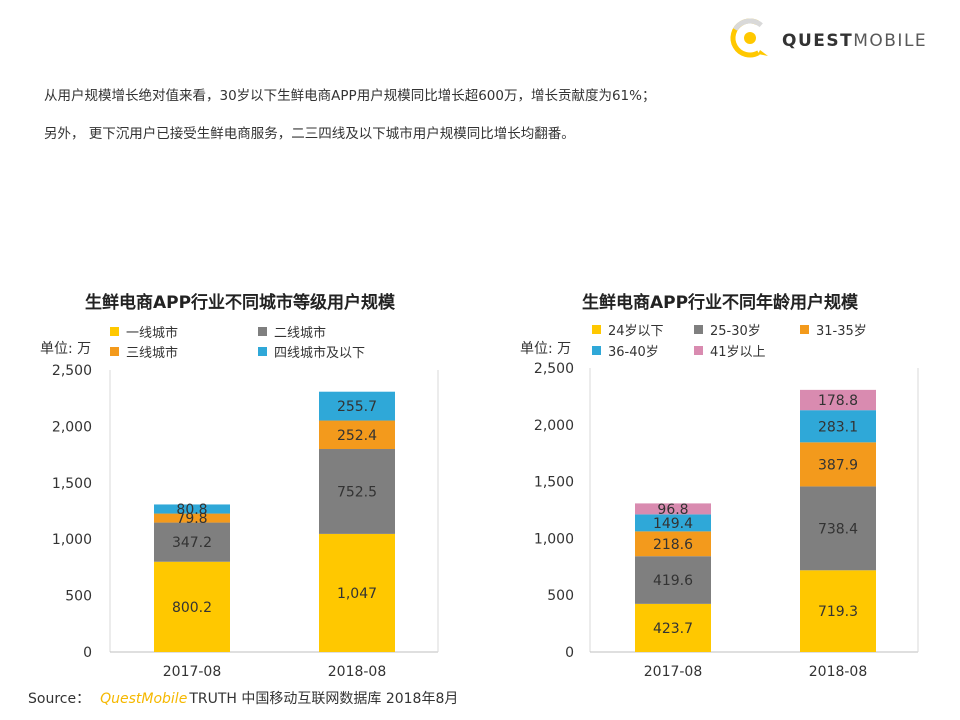 The height and width of the screenshot is (720, 960). I want to click on data-label: 79.8, so click(191, 519).